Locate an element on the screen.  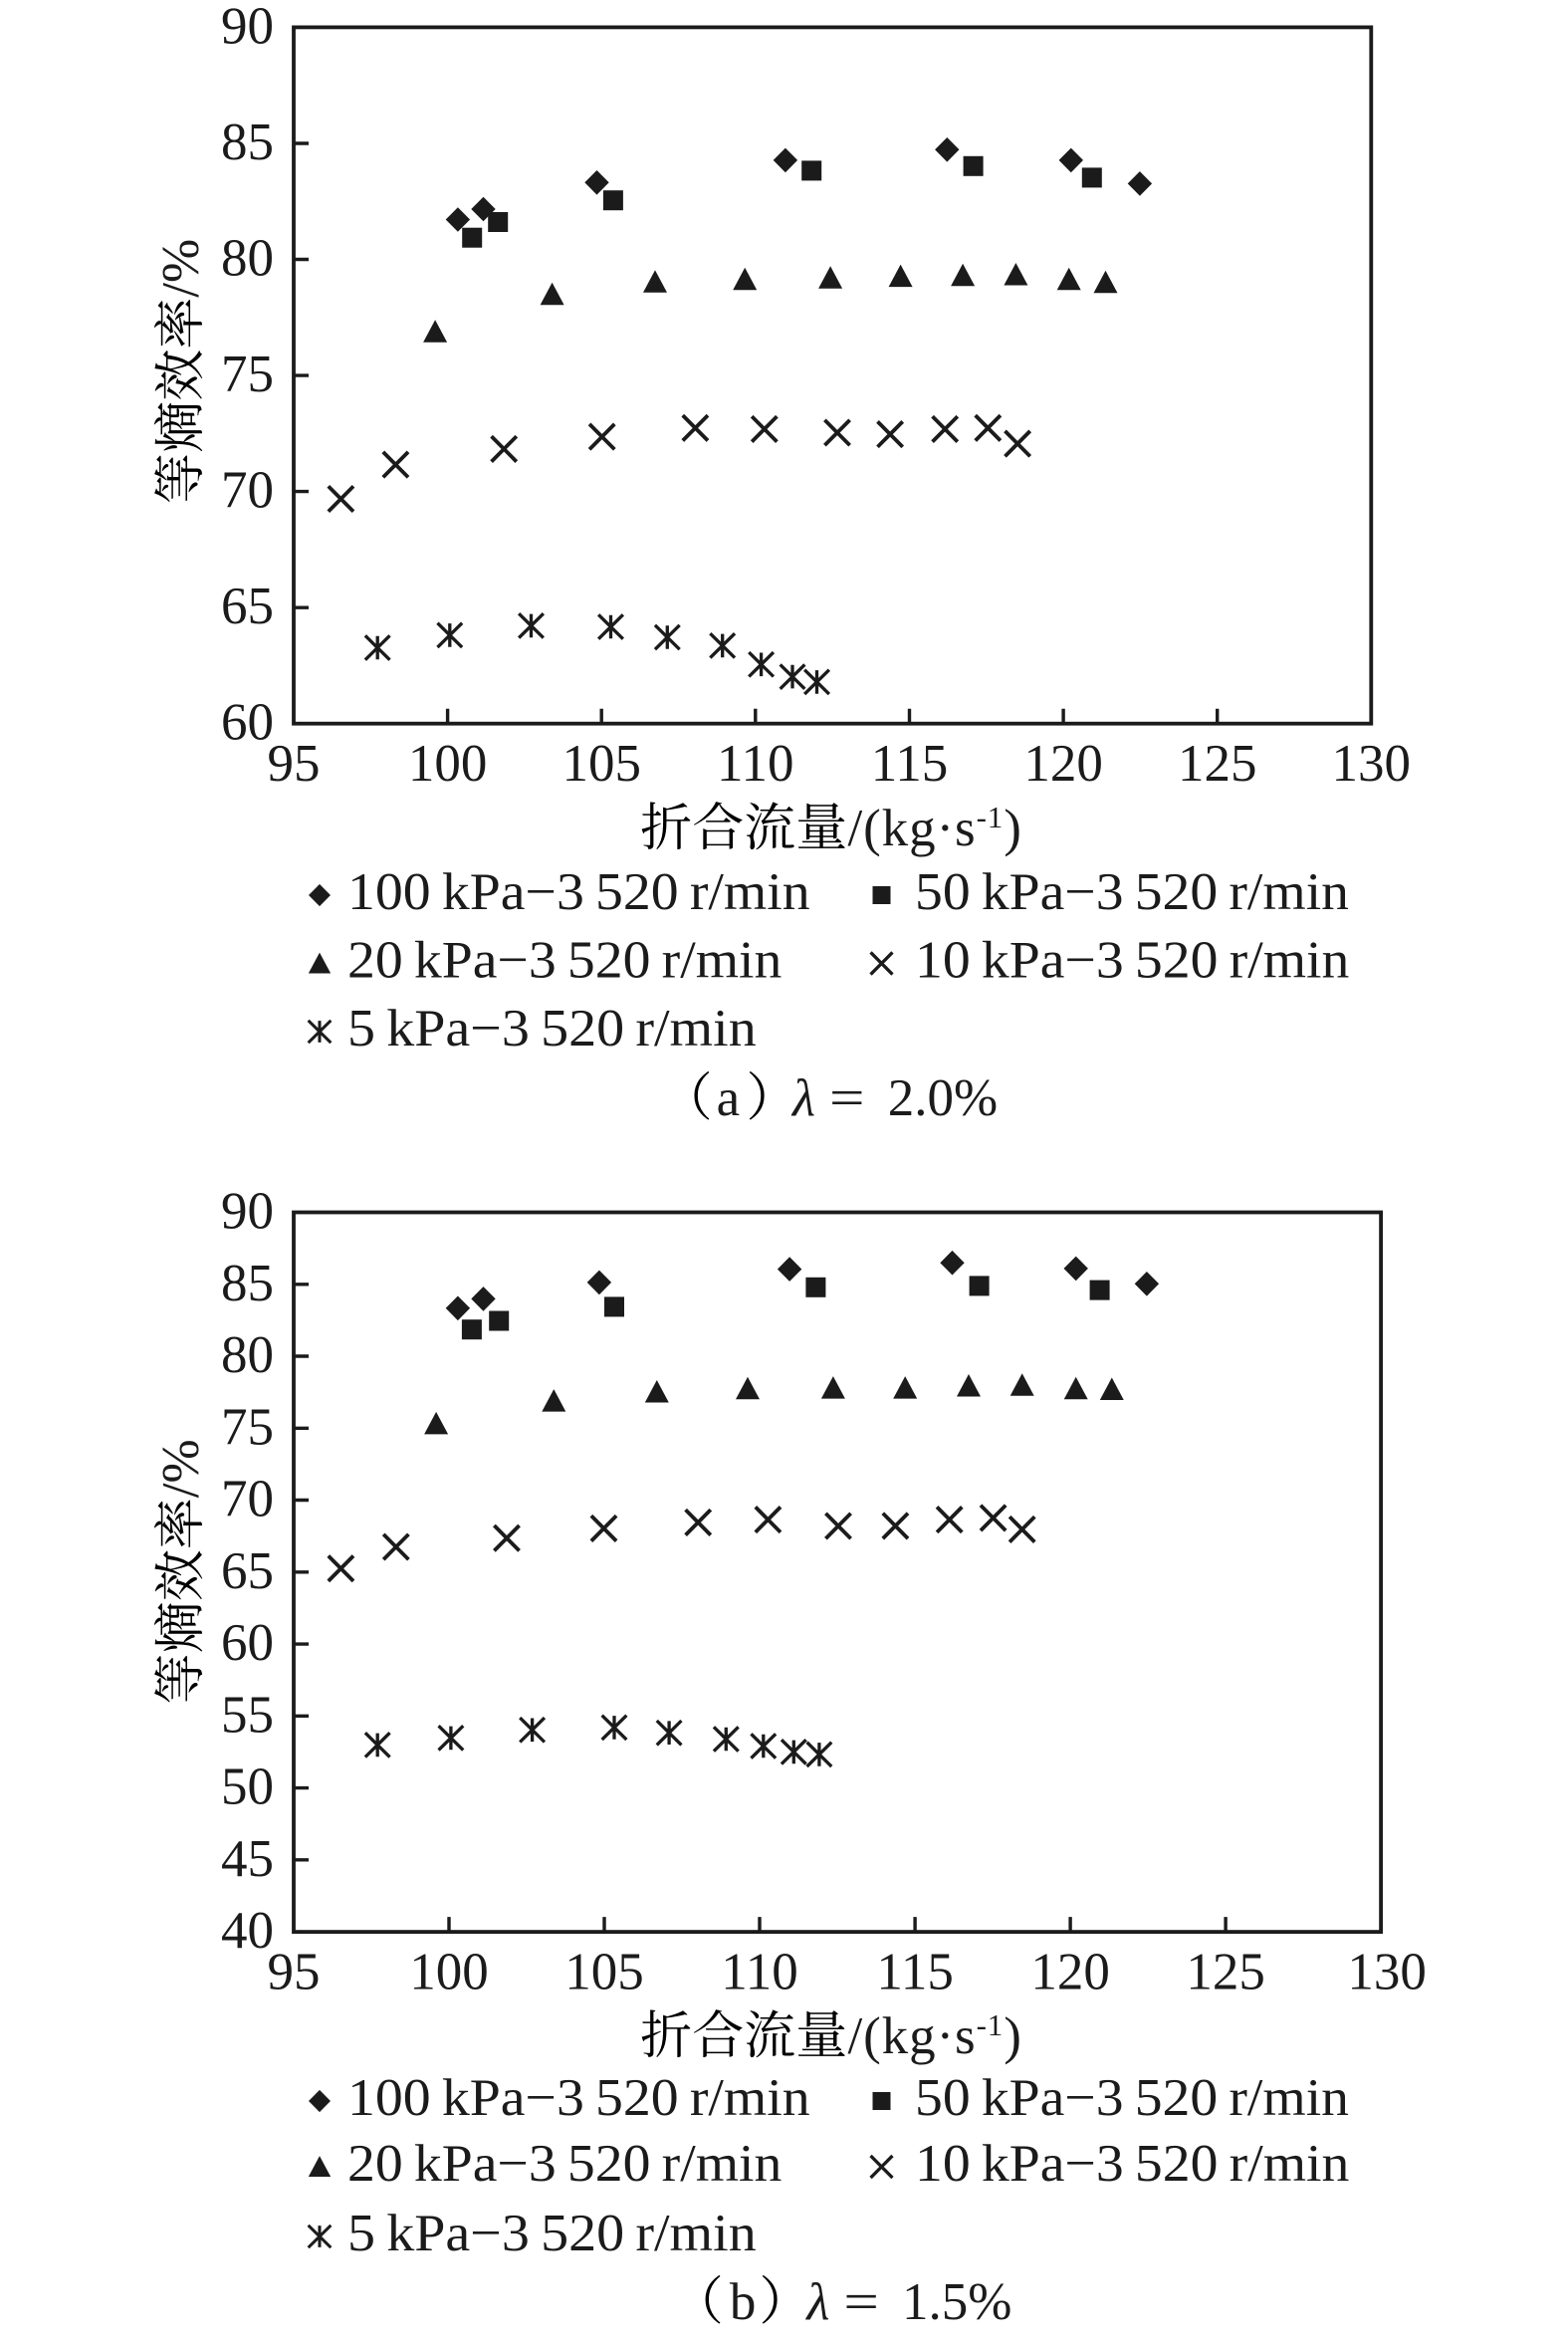
svg-text: 1.5% is located at coordinates (956, 2302).